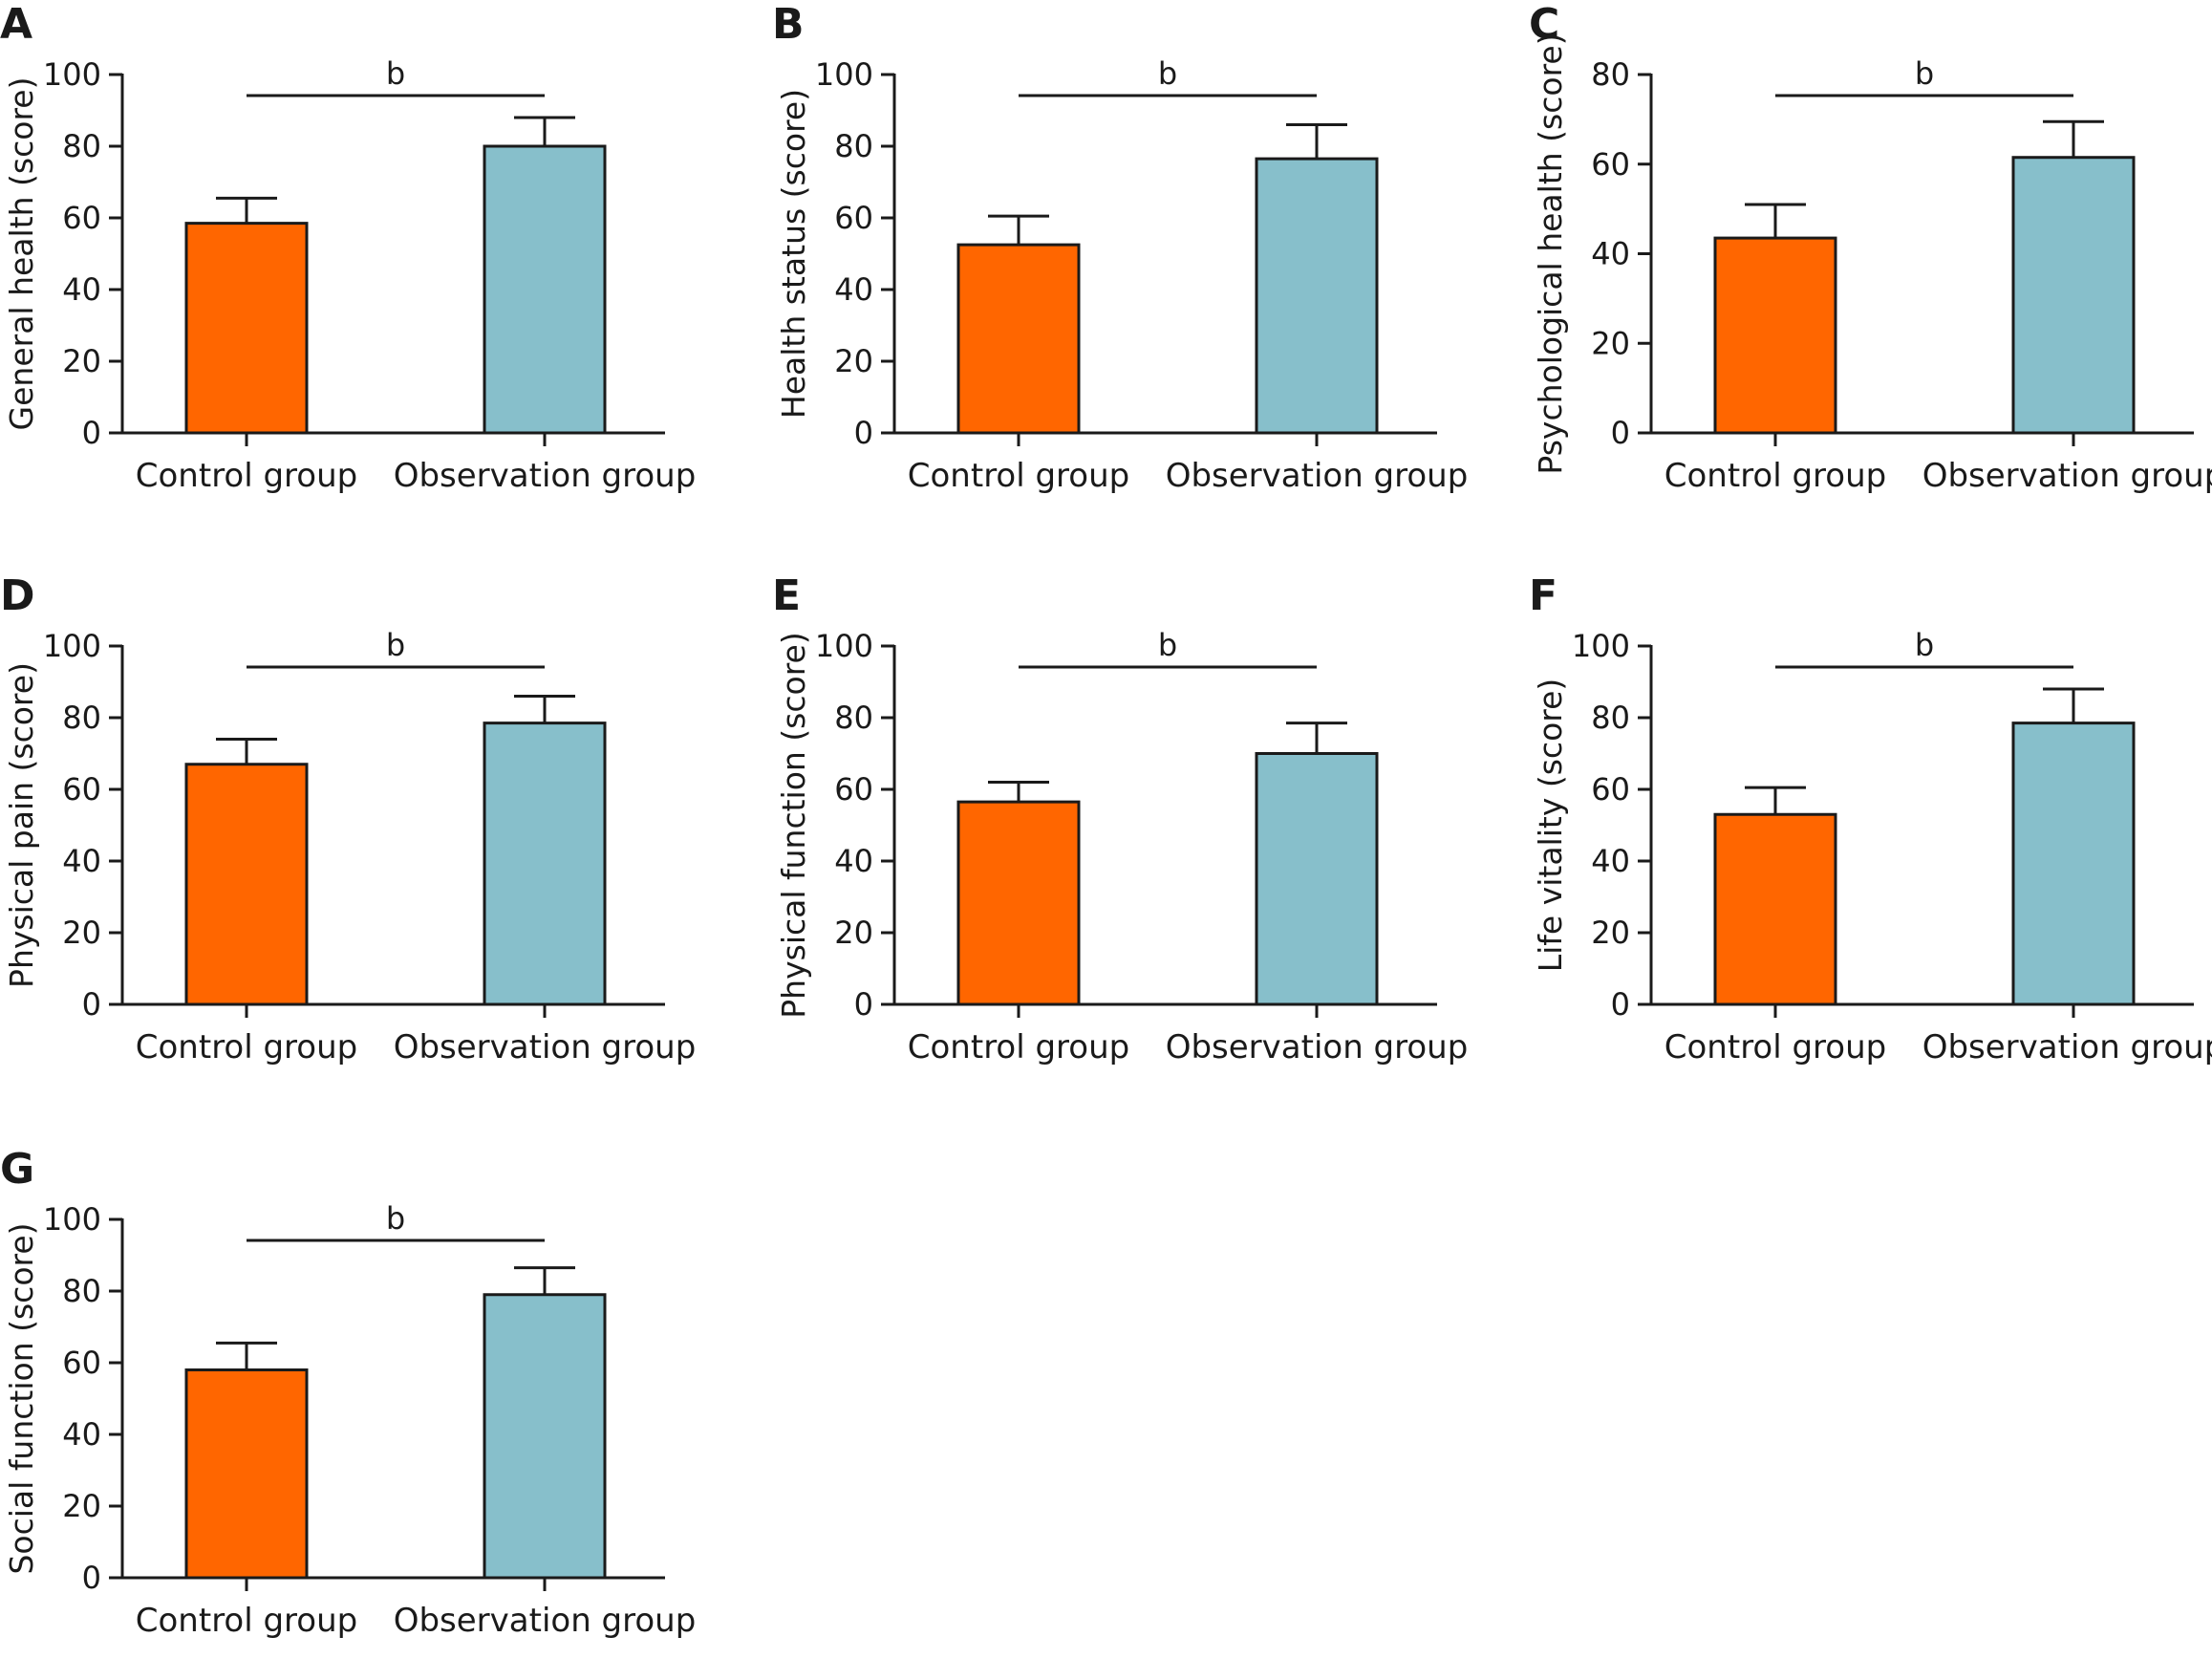 This screenshot has height=1680, width=2212. What do you see at coordinates (21, 825) in the screenshot?
I see `y-axis-label: Physical pain (score)` at bounding box center [21, 825].